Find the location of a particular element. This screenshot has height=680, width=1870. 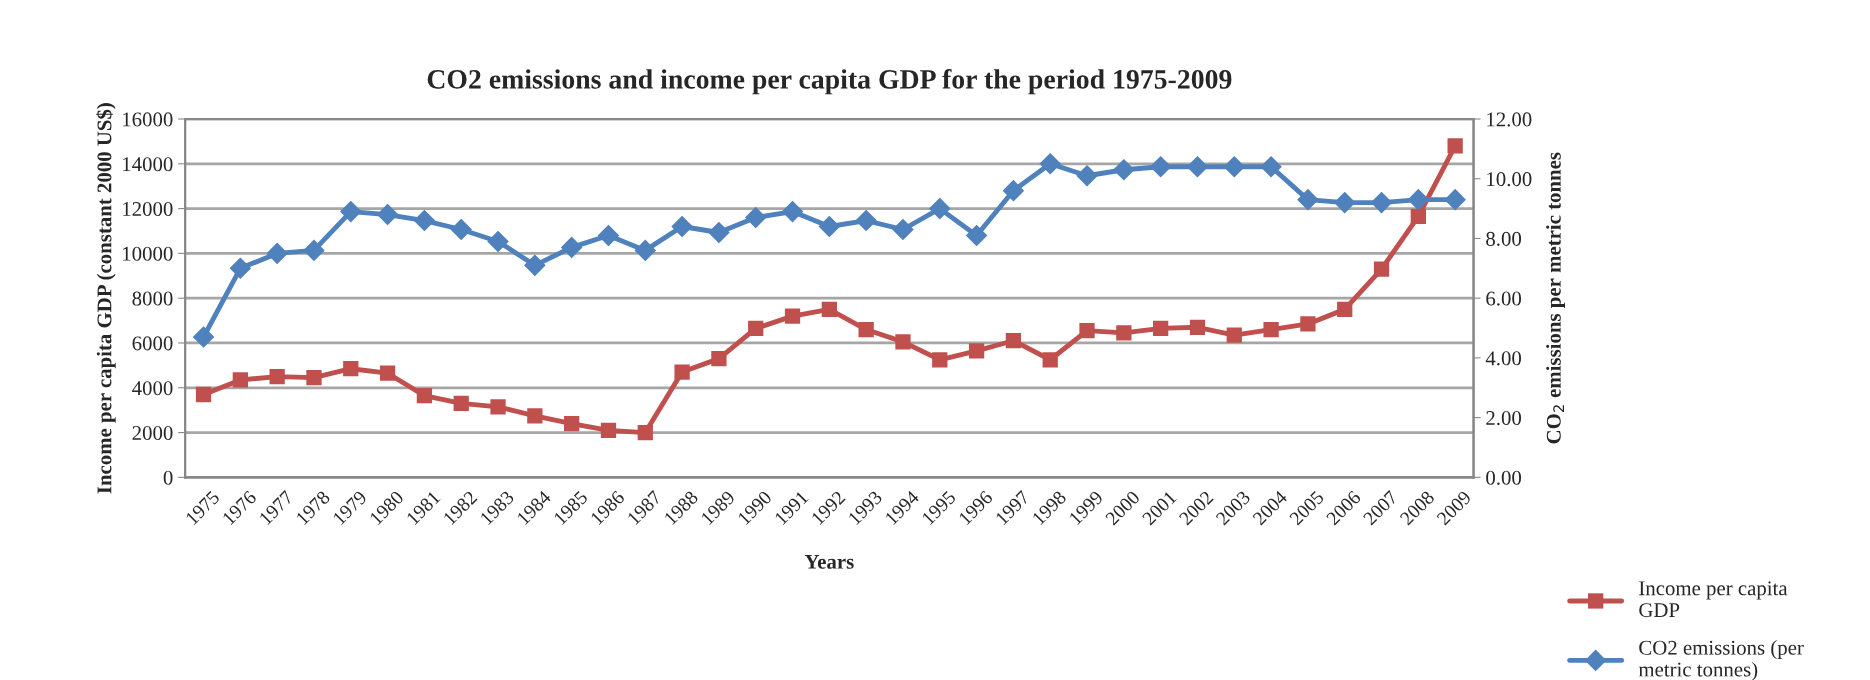

x-tick-label: 1981 is located at coordinates (423, 508).